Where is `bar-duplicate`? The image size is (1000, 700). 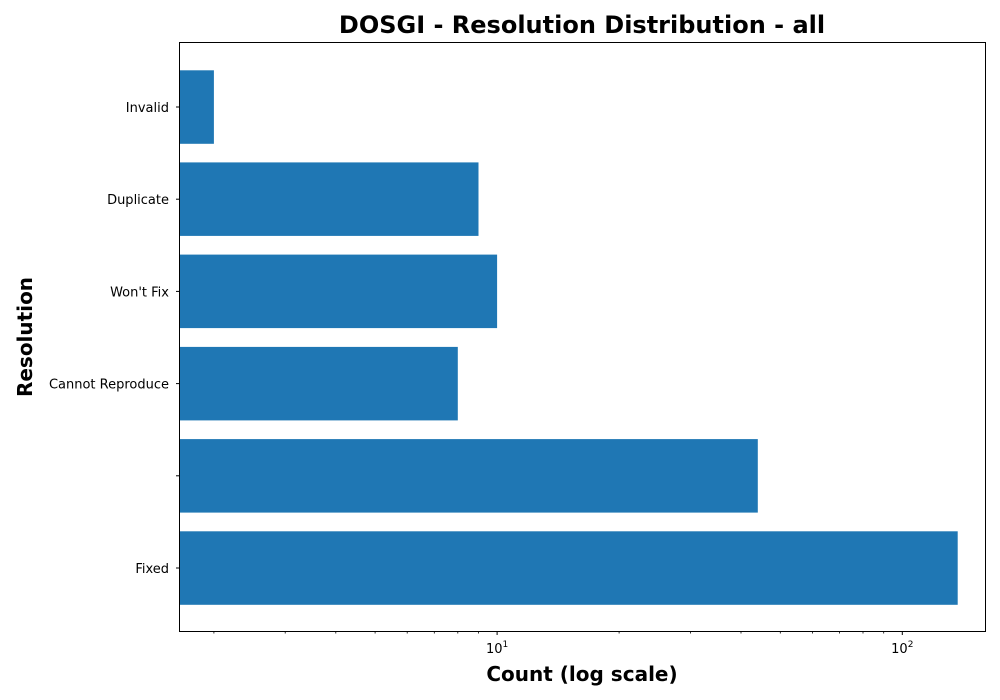 bar-duplicate is located at coordinates (329, 199).